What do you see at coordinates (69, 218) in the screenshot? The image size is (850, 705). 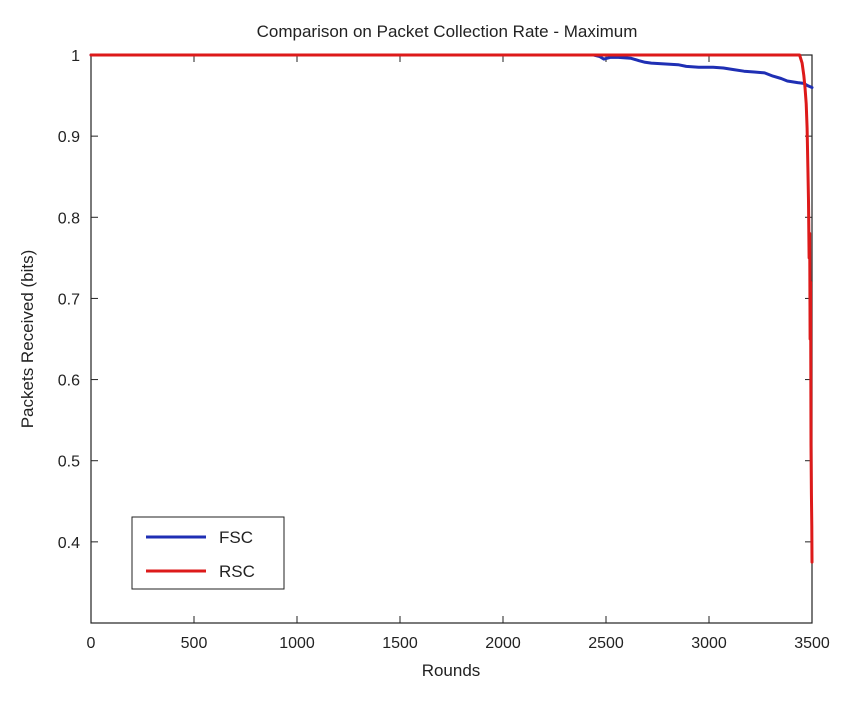 I see `y-tick-label: 0.8` at bounding box center [69, 218].